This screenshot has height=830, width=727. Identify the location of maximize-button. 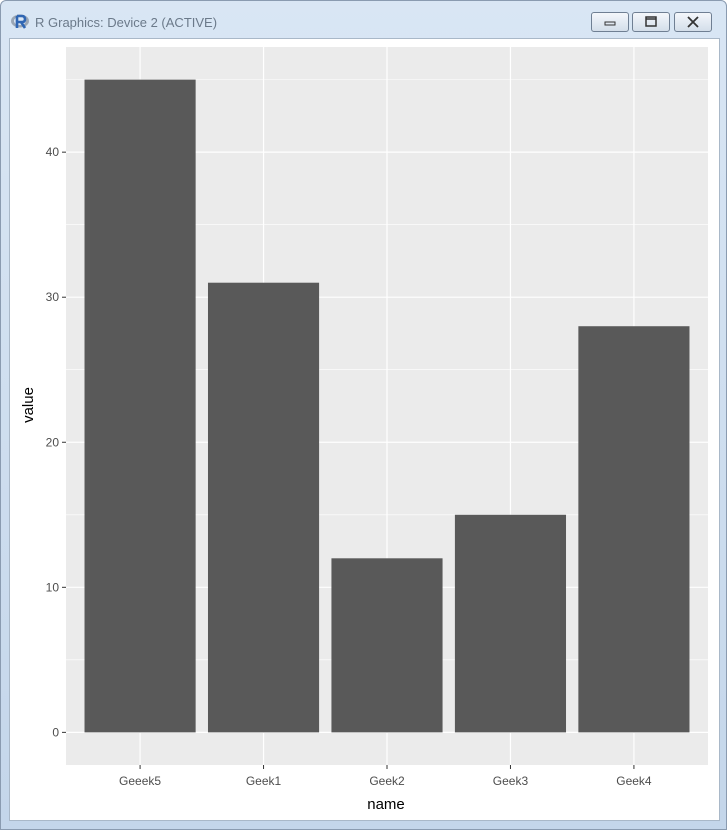
(651, 22).